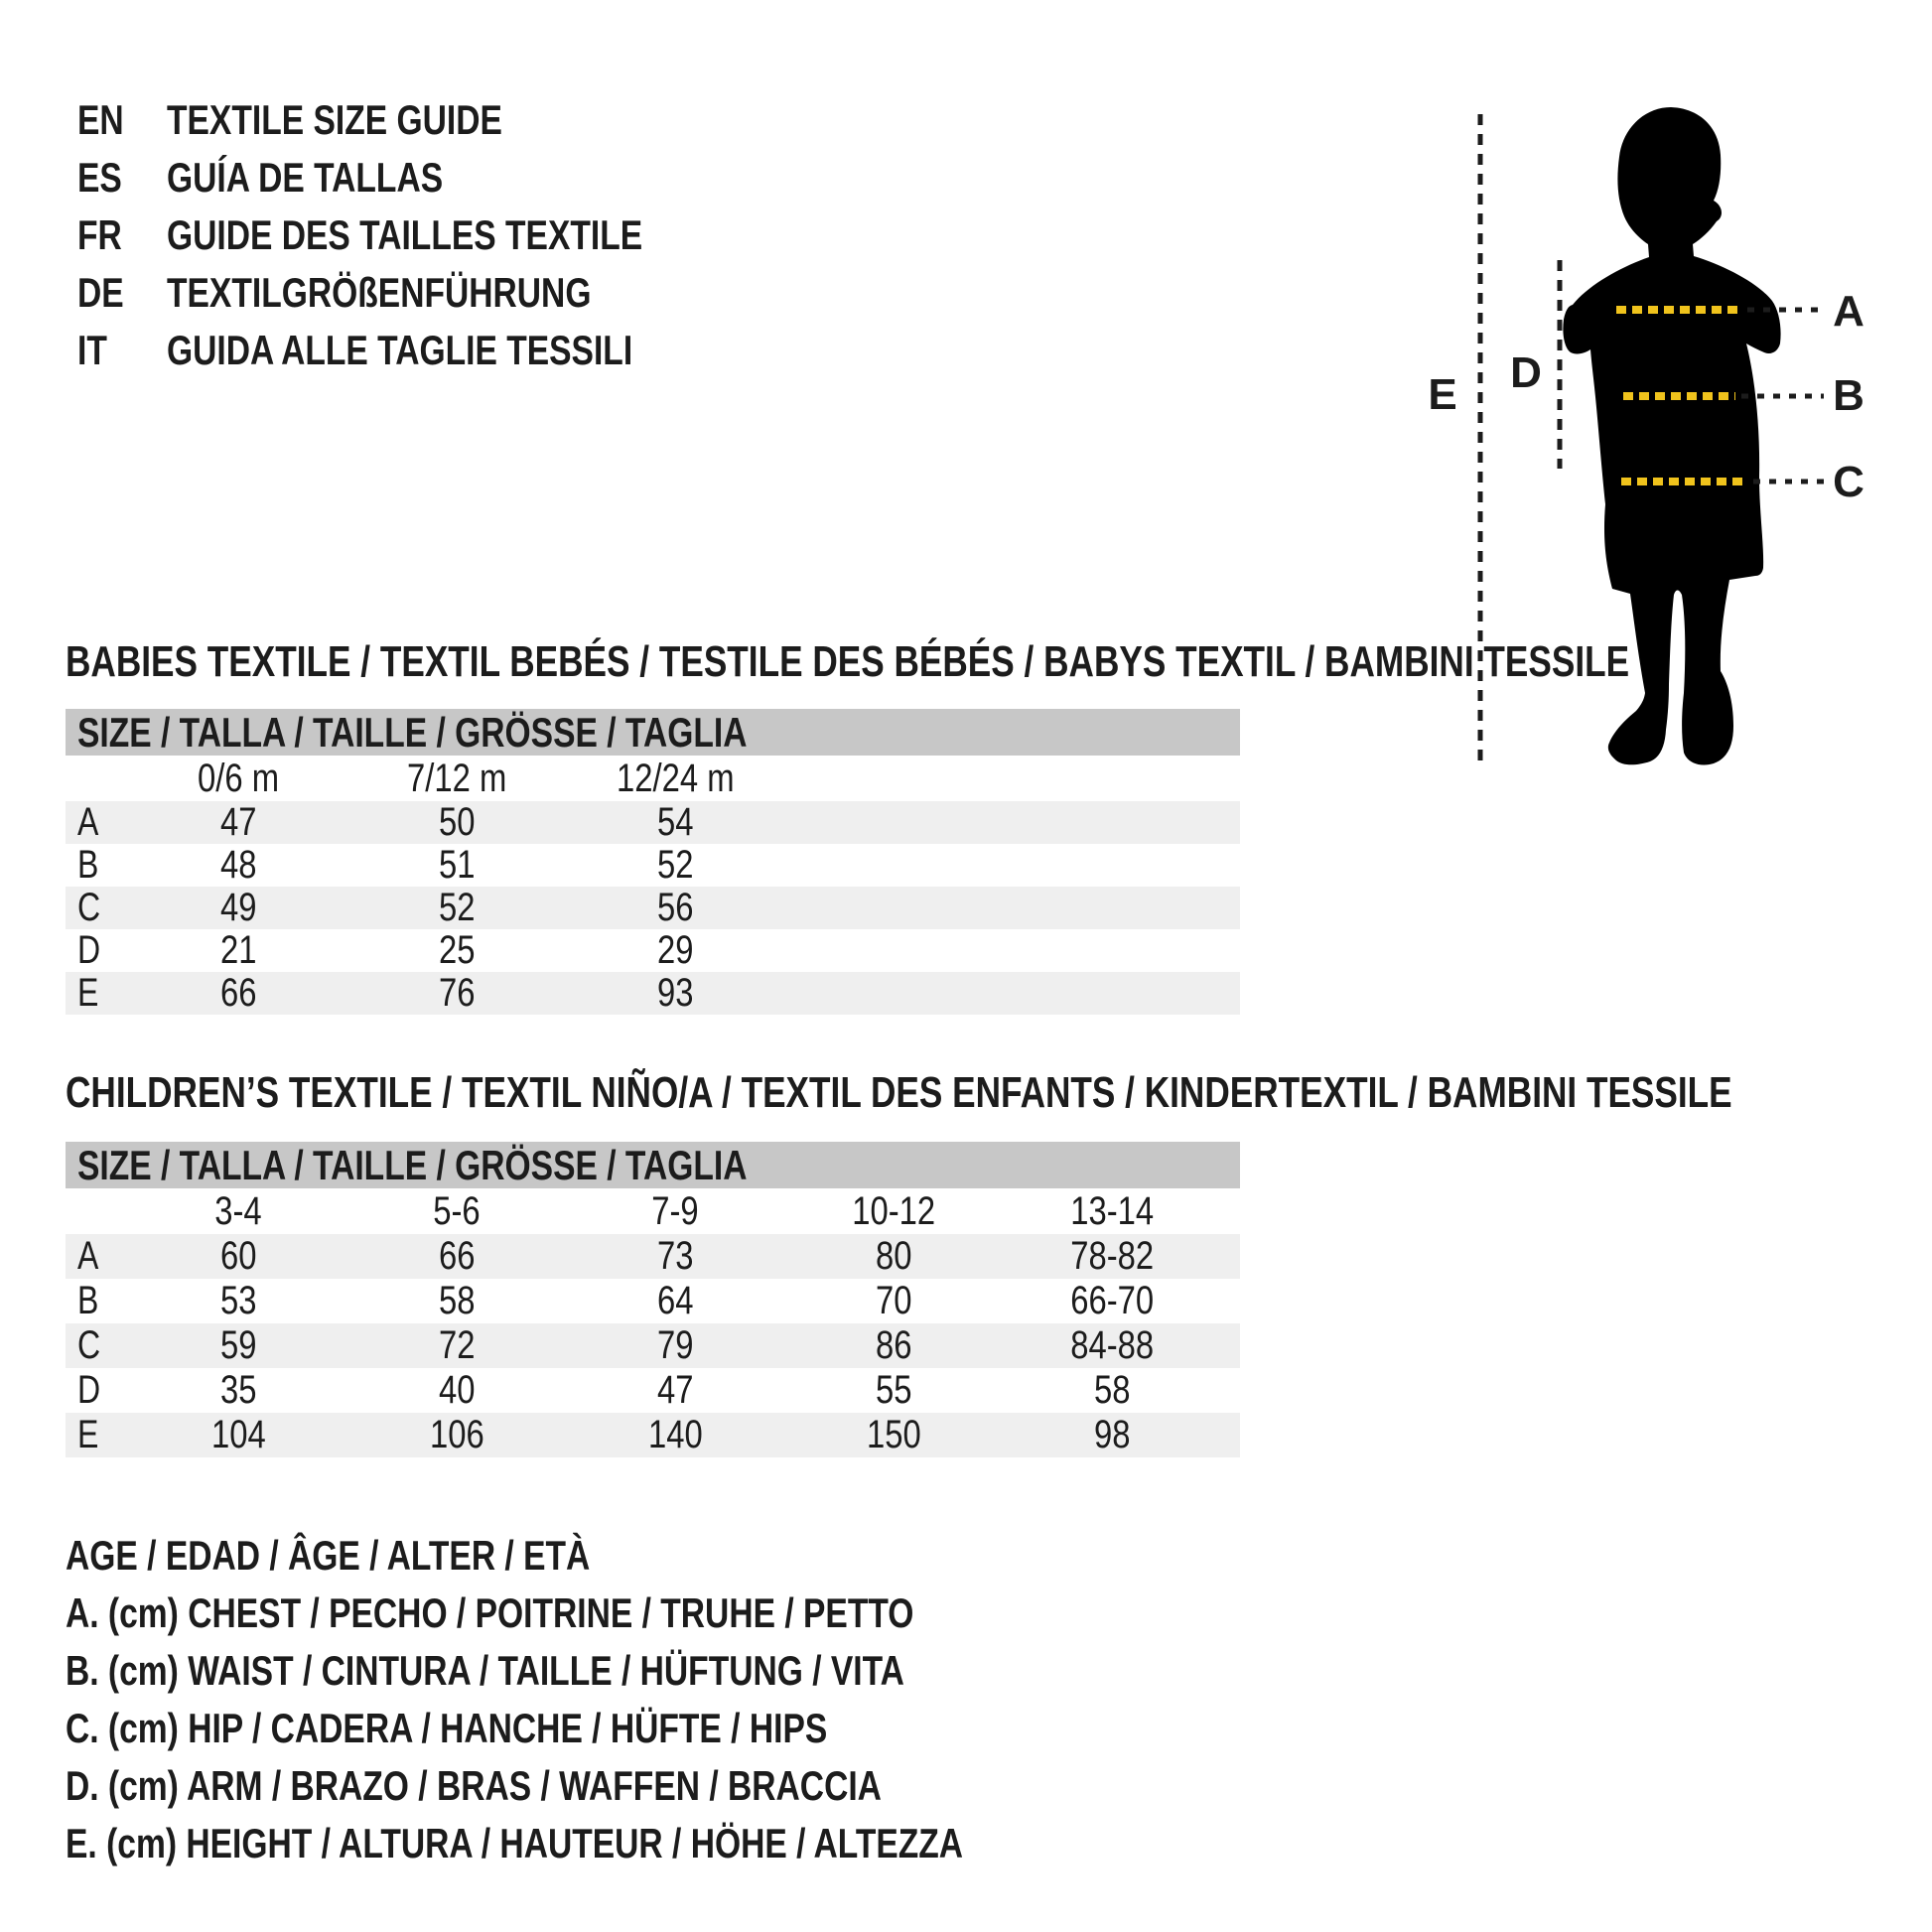  Describe the element at coordinates (1112, 1435) in the screenshot. I see `value-cell: 98` at that location.